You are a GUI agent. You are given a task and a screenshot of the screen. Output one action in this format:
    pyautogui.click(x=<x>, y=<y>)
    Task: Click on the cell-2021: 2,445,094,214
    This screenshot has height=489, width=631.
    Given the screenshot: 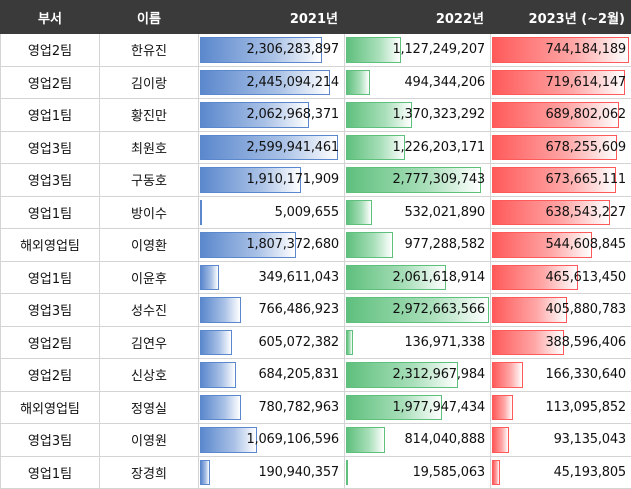 What is the action you would take?
    pyautogui.click(x=272, y=82)
    